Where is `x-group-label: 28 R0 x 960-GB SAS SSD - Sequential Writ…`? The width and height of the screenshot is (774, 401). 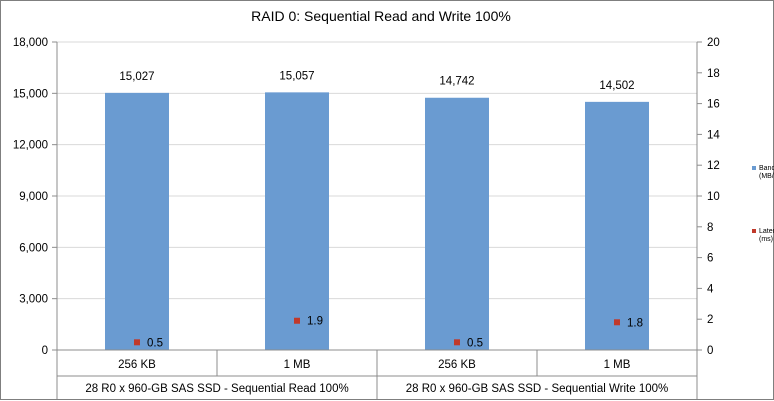
x-group-label: 28 R0 x 960-GB SAS SSD - Sequential Writ… is located at coordinates (537, 389).